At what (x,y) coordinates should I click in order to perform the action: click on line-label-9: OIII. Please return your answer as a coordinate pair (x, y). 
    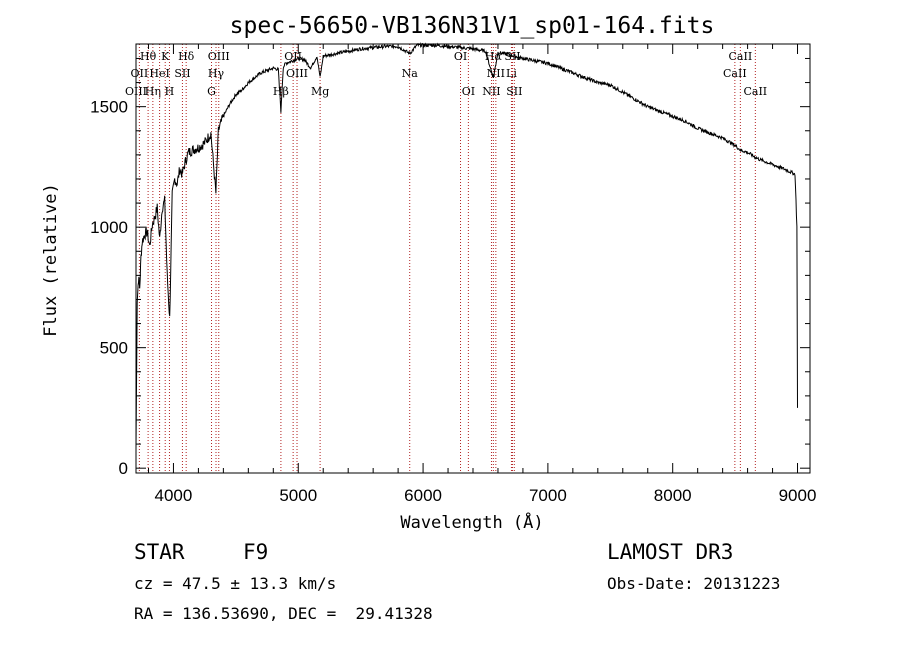
    Looking at the image, I should click on (219, 56).